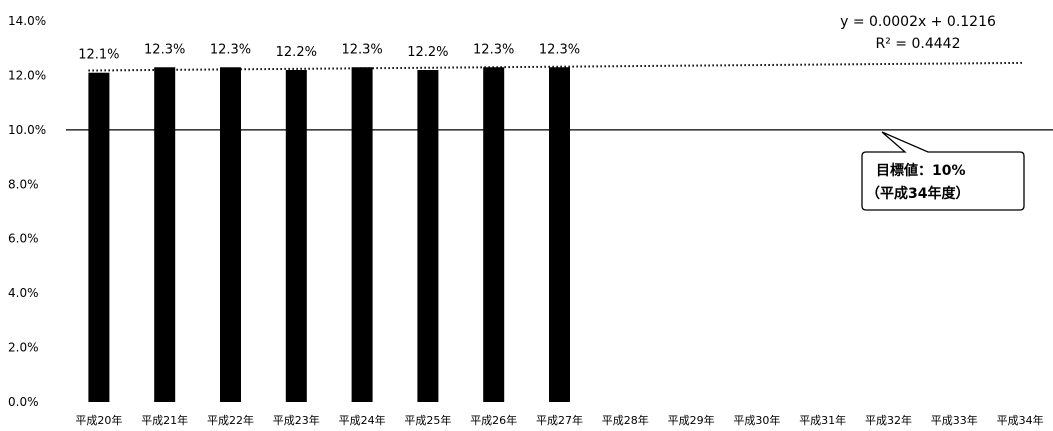 This screenshot has width=1053, height=431. What do you see at coordinates (625, 420) in the screenshot?
I see `x-tick-label: 平成28年` at bounding box center [625, 420].